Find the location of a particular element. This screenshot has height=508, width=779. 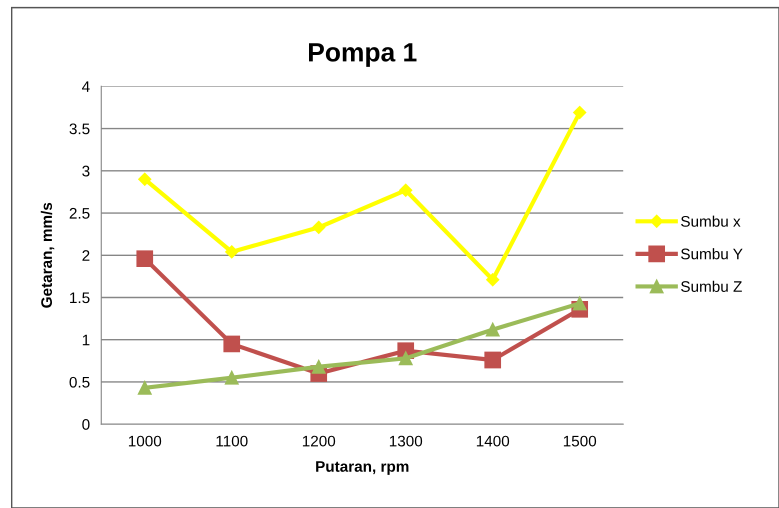

y-tick-label: 1 is located at coordinates (86, 340).